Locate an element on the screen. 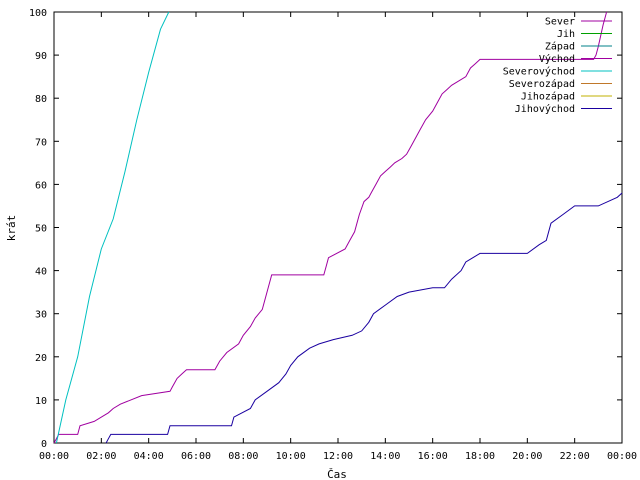 Image resolution: width=640 pixels, height=480 pixels. legend-label: Jih is located at coordinates (566, 34).